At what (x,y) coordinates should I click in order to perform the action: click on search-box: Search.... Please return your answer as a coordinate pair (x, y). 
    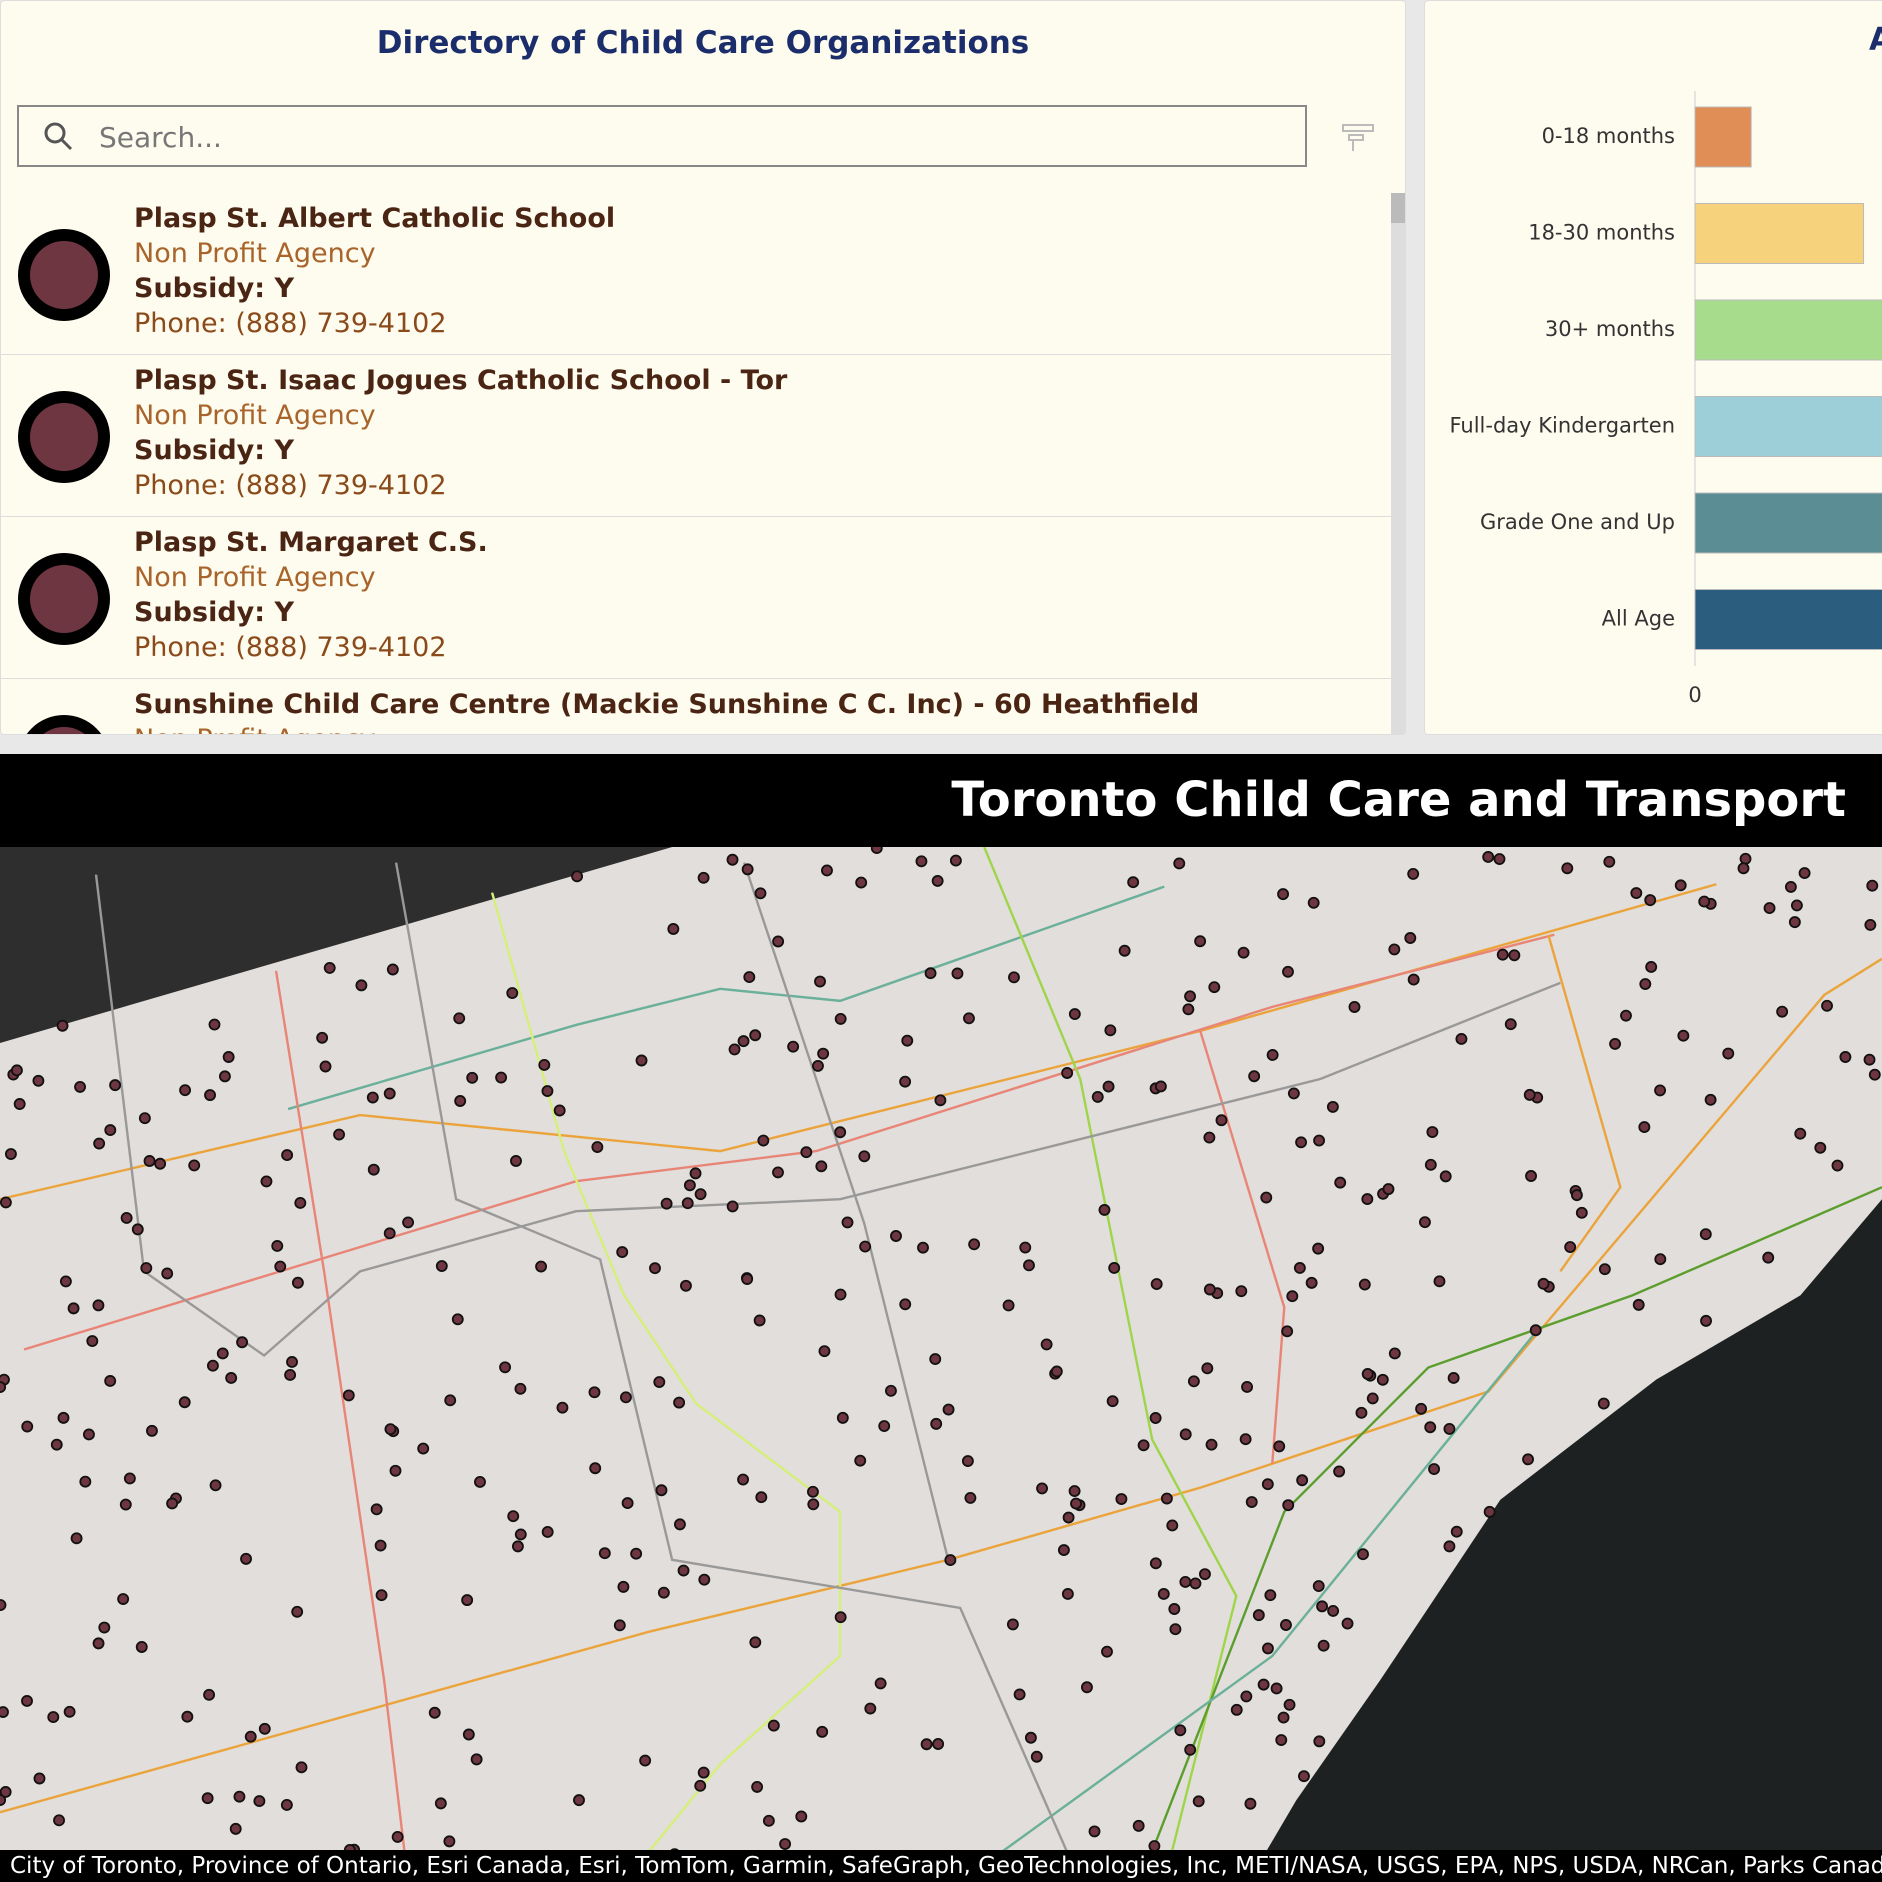
    Looking at the image, I should click on (662, 136).